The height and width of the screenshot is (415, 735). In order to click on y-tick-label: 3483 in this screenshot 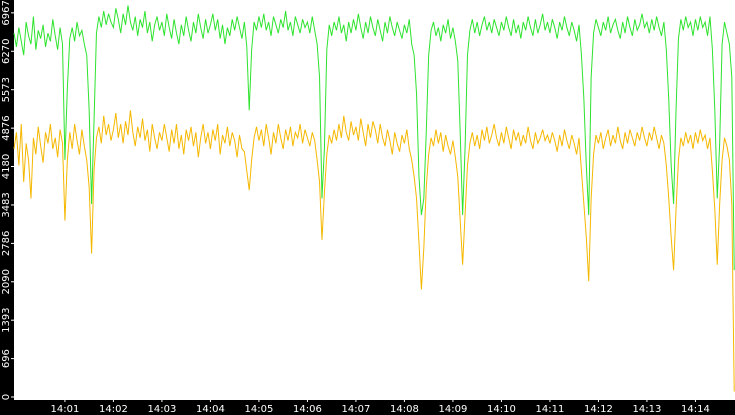, I will do `click(6, 204)`.